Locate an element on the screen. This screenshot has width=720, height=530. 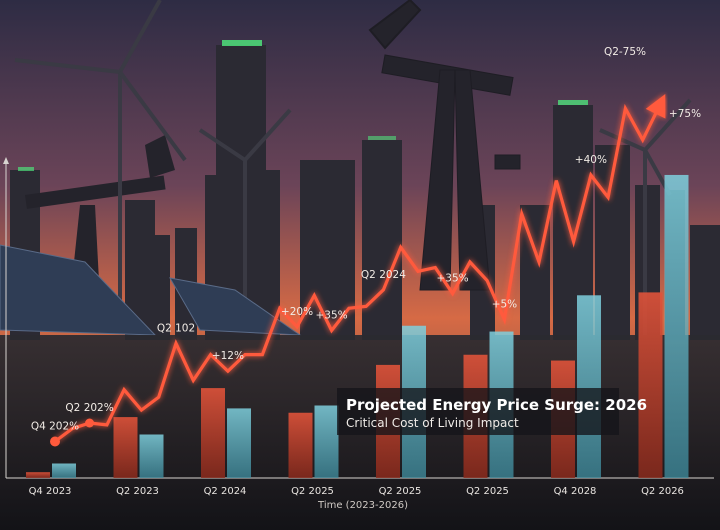
x-tick-label: Q2 2026 is located at coordinates (662, 491).